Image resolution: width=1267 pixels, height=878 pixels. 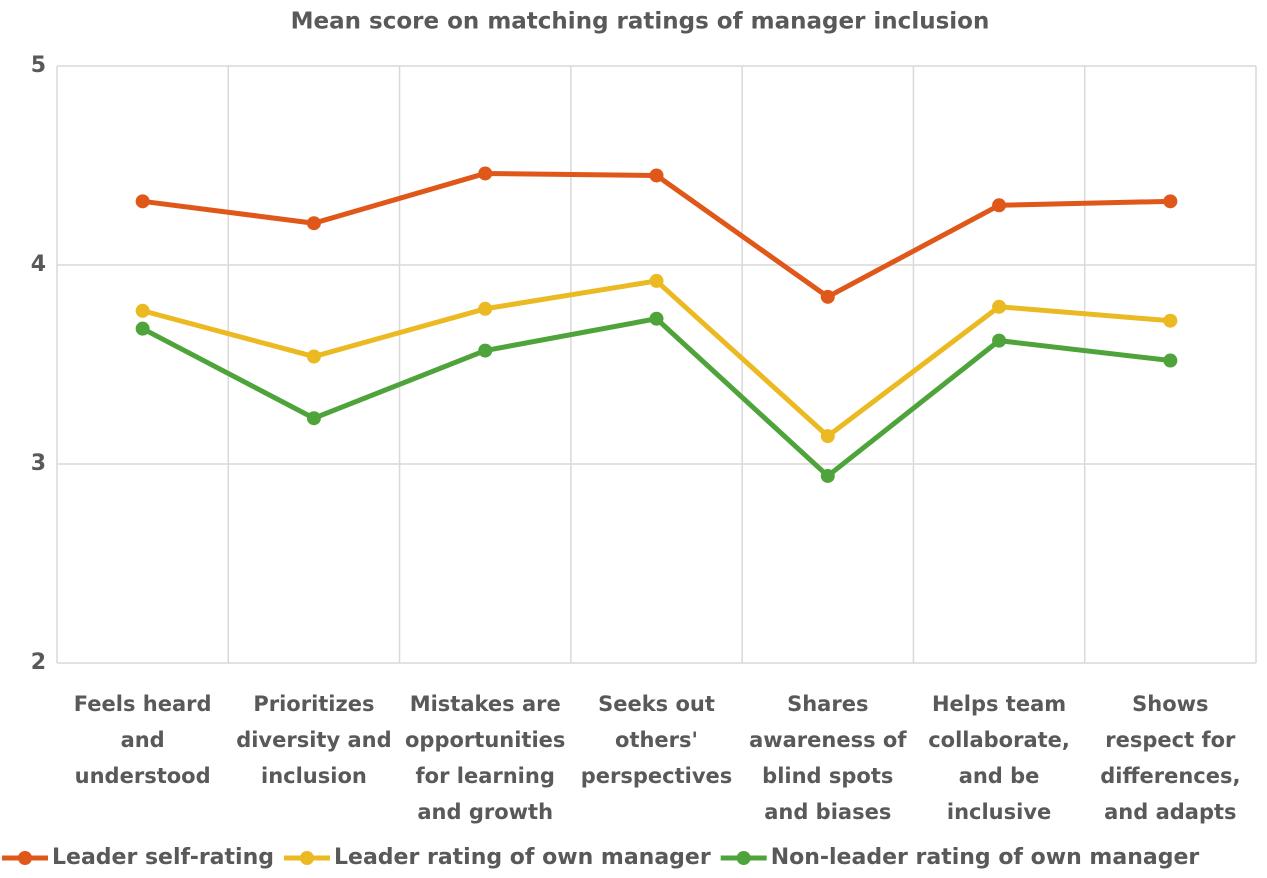 What do you see at coordinates (999, 758) in the screenshot?
I see `x-tick-label: Helps team collaborate, and be inclusive` at bounding box center [999, 758].